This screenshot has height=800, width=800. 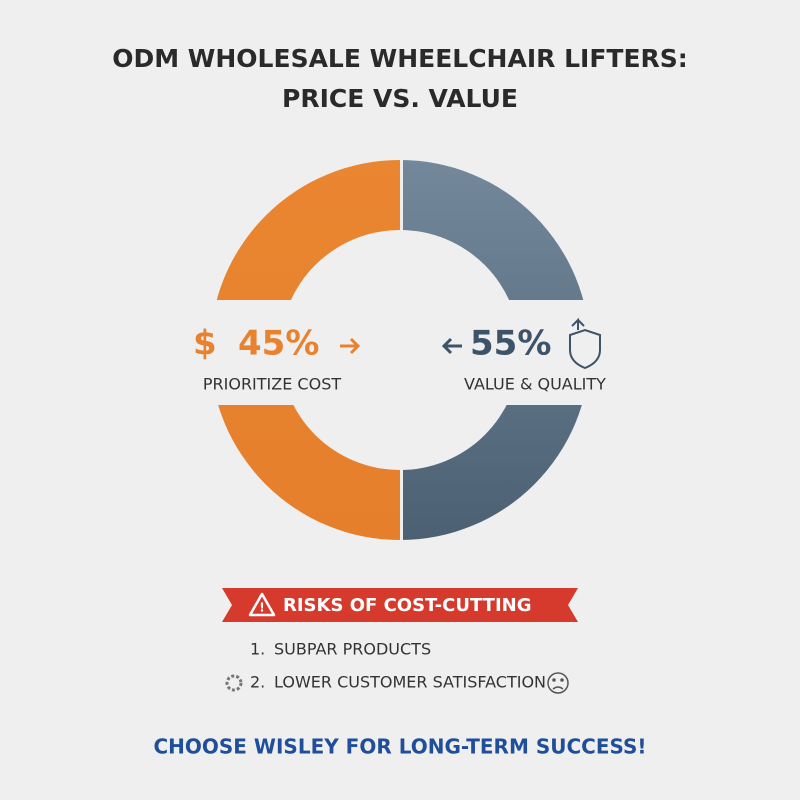 I want to click on sad-face-icon, so click(x=558, y=683).